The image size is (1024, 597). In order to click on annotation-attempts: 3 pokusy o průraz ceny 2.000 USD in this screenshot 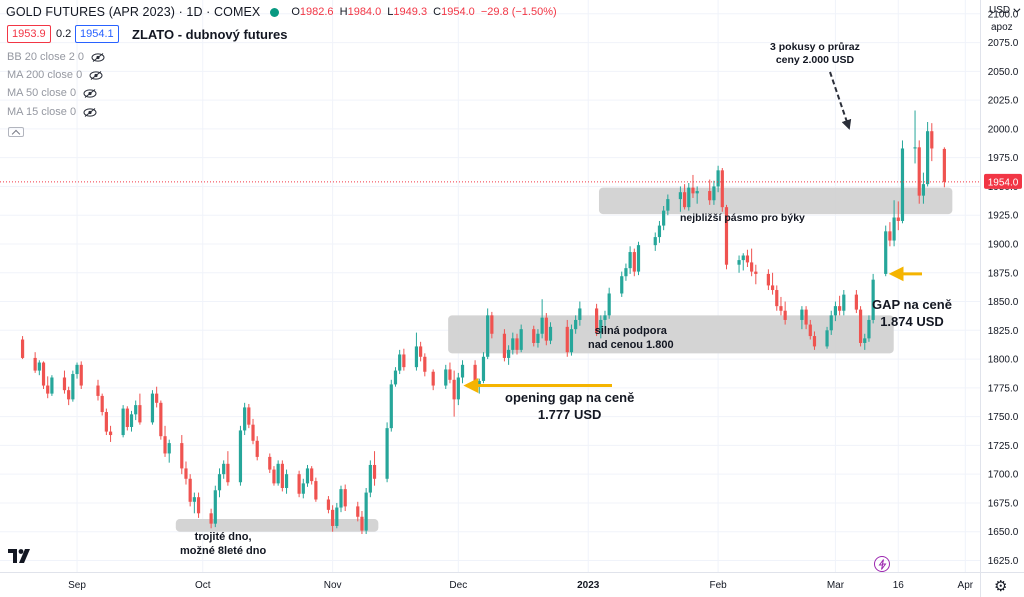, I will do `click(815, 53)`.